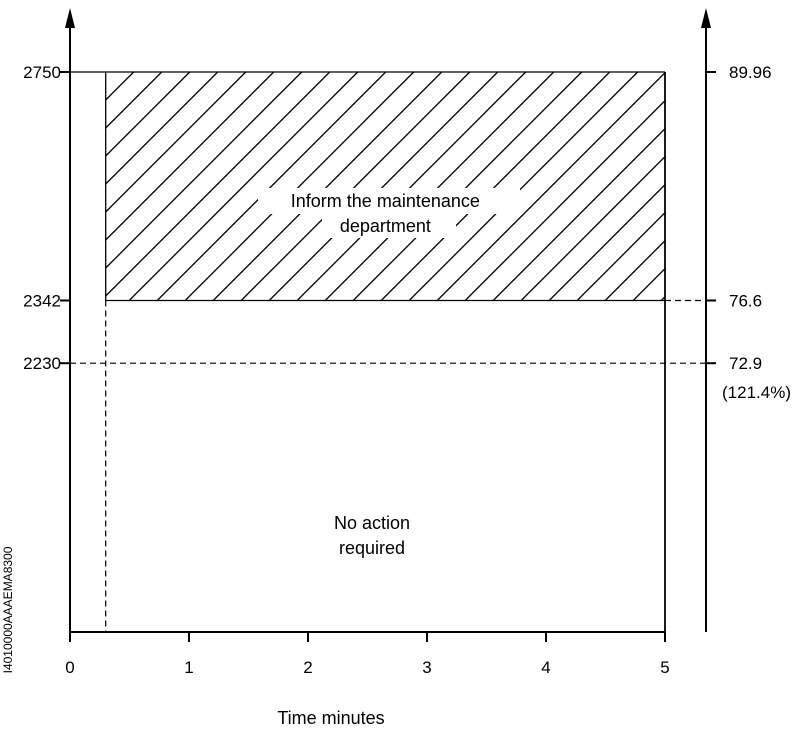 The height and width of the screenshot is (729, 811). I want to click on x-tick-label: 5, so click(664, 667).